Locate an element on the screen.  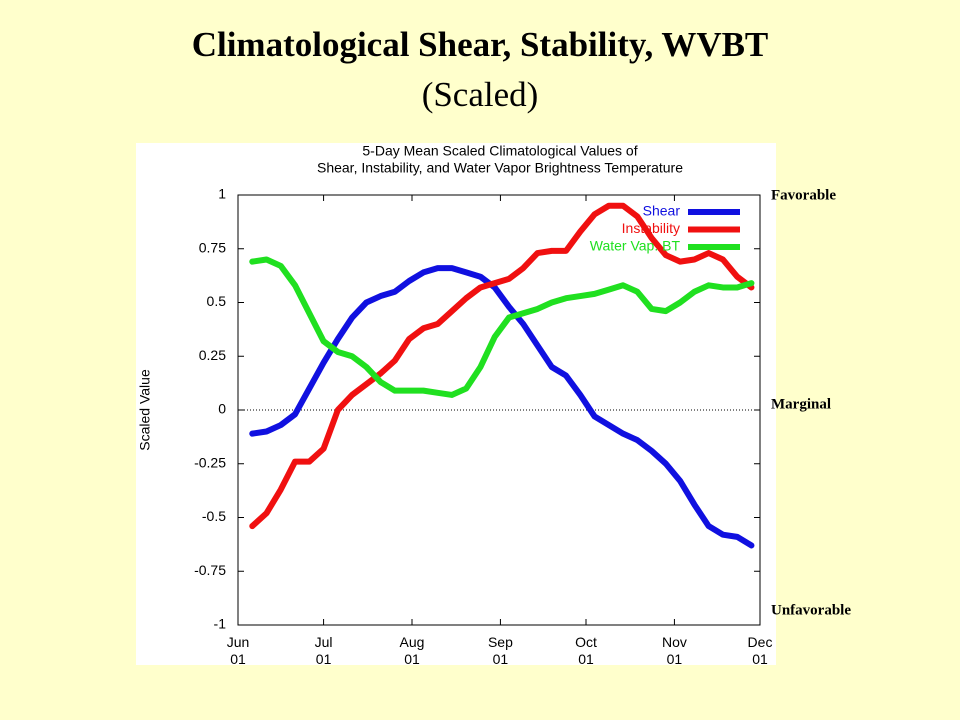
legend-label: Water Vap. BT is located at coordinates (635, 246).